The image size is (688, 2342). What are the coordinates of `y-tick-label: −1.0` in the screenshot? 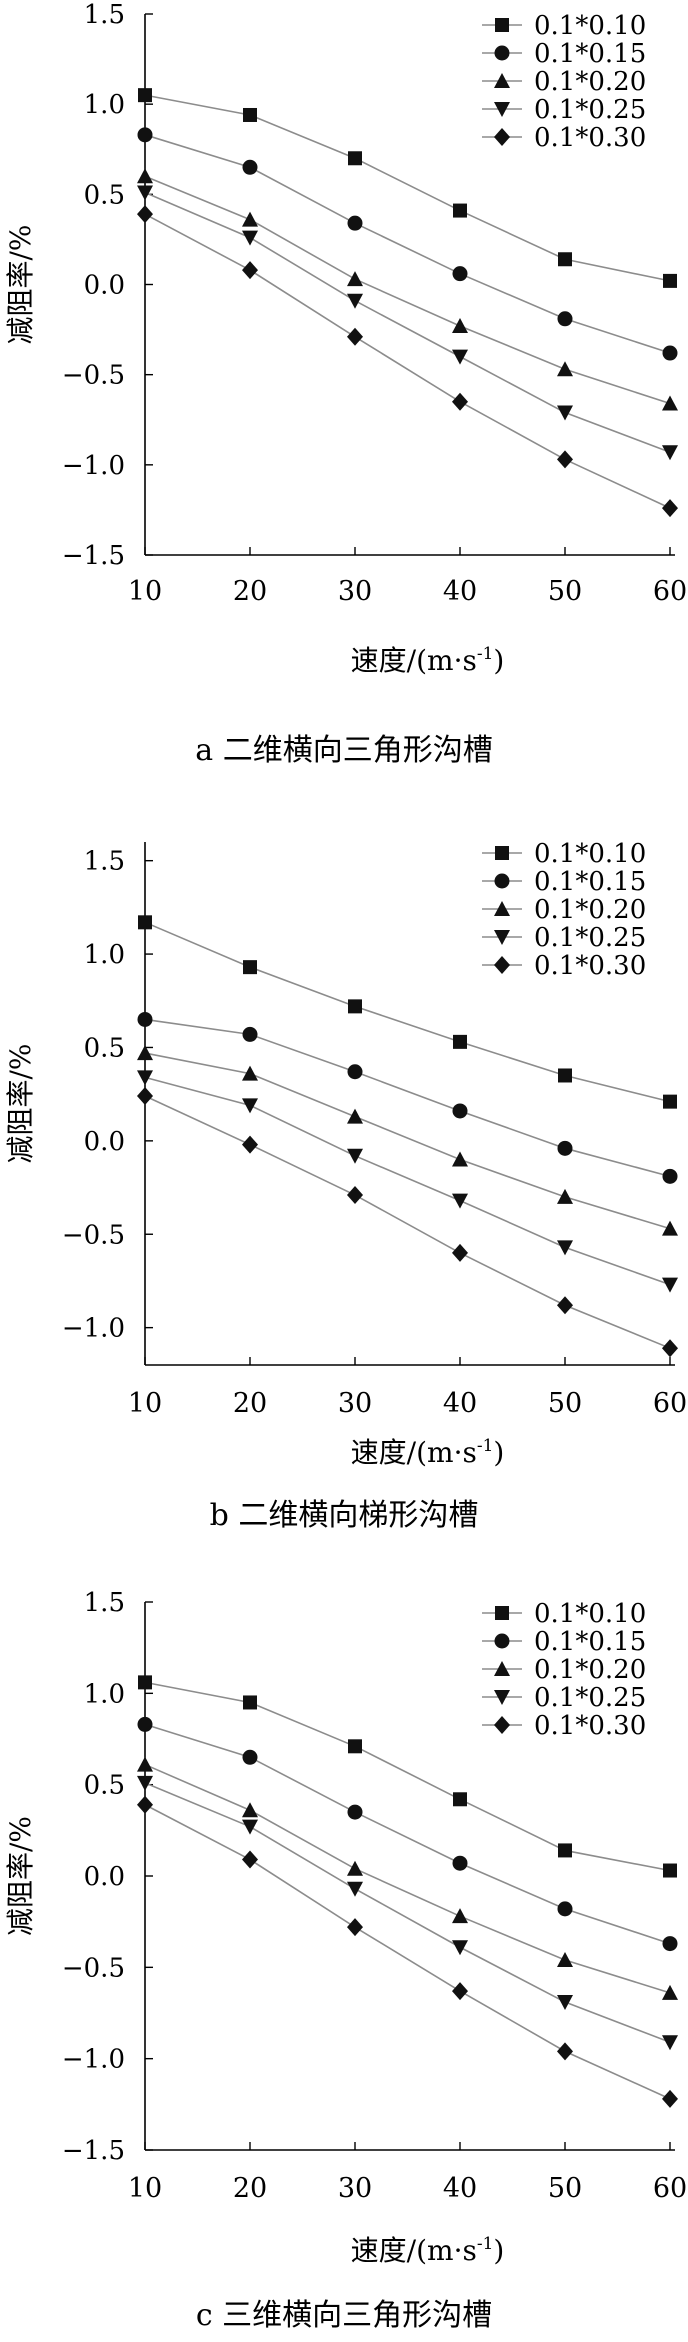 It's located at (93, 466).